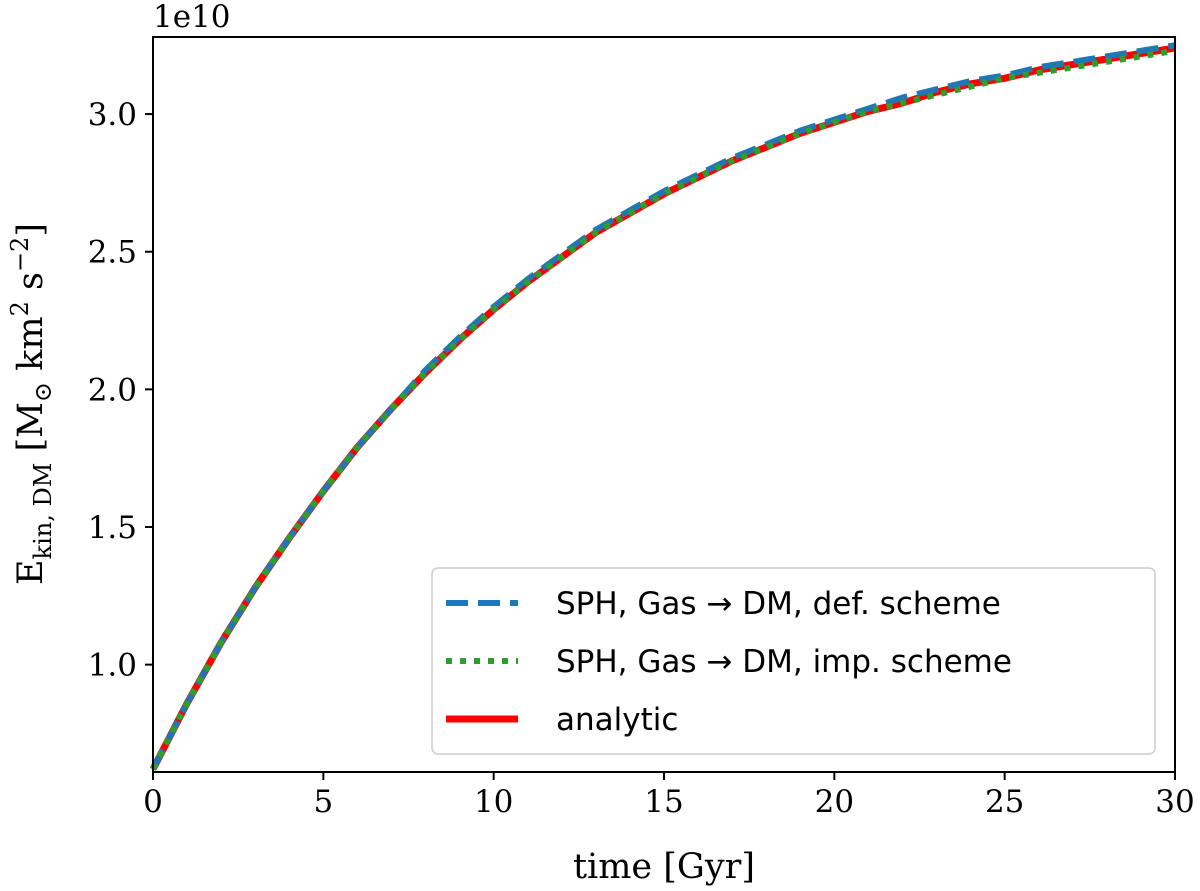  Describe the element at coordinates (112, 666) in the screenshot. I see `y-tick-label: 1.0` at that location.